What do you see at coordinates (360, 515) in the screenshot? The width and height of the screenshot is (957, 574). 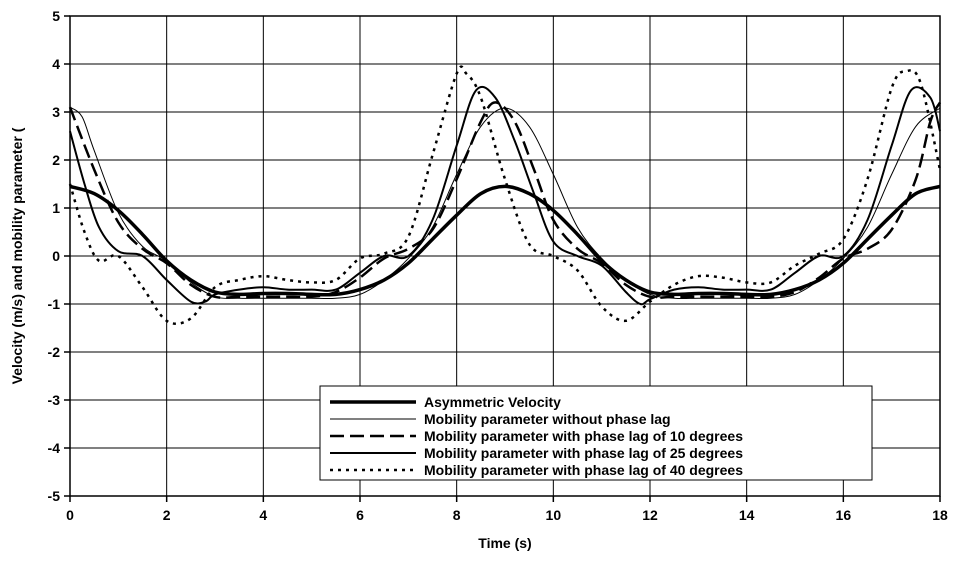 I see `x-tick-label: 6` at bounding box center [360, 515].